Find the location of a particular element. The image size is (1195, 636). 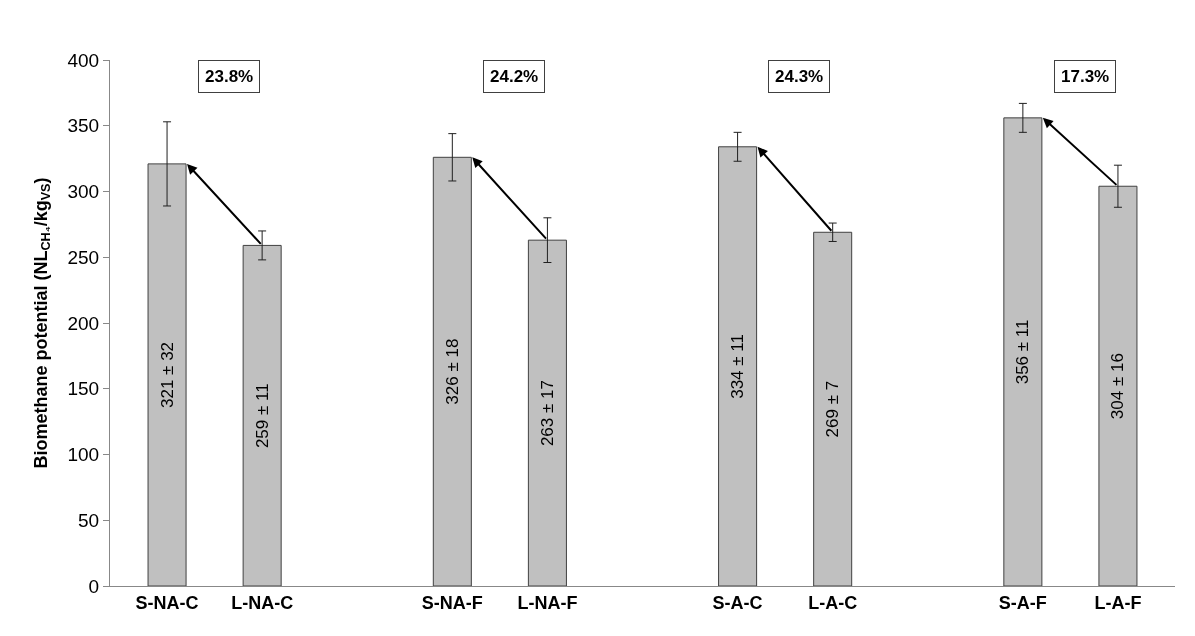

y-tick-label: 300 is located at coordinates (83, 192).